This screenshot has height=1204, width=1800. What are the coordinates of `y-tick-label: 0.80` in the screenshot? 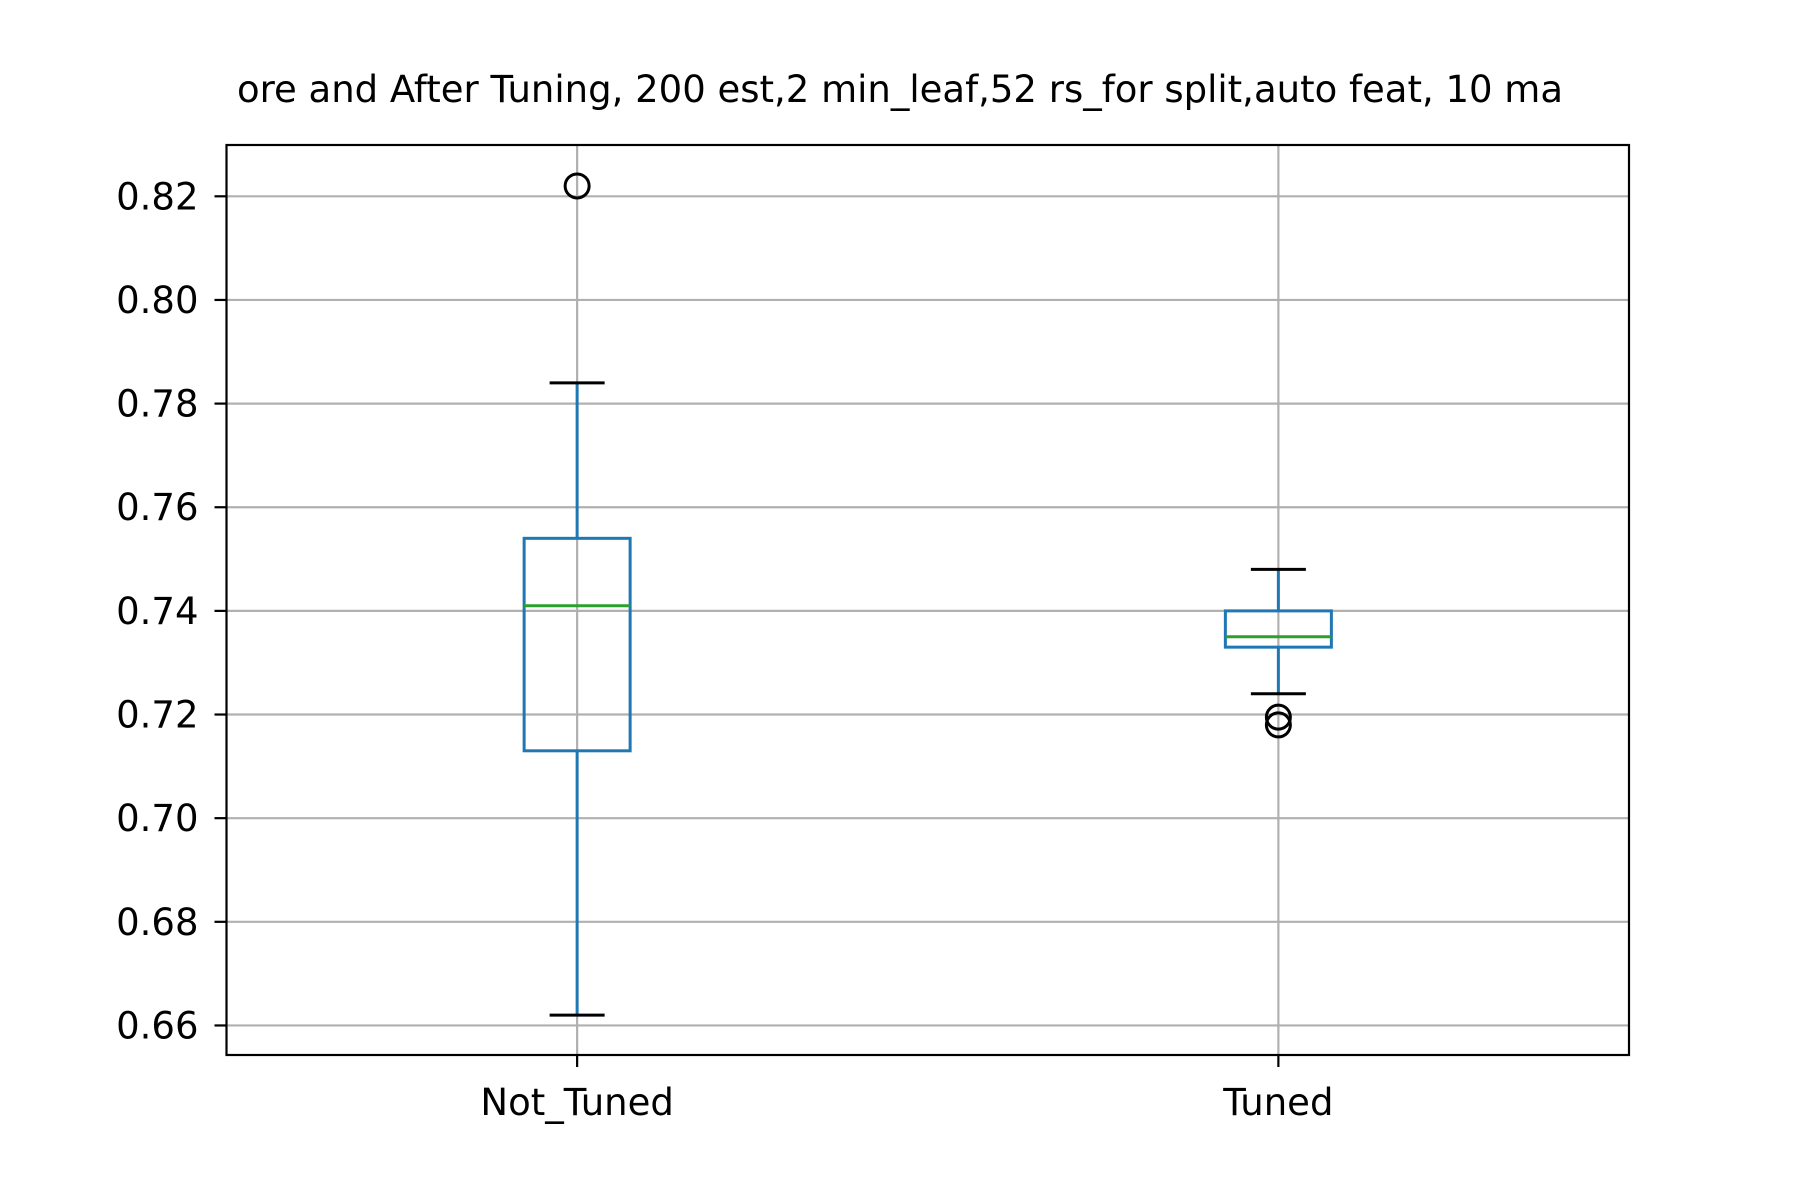 It's located at (157, 300).